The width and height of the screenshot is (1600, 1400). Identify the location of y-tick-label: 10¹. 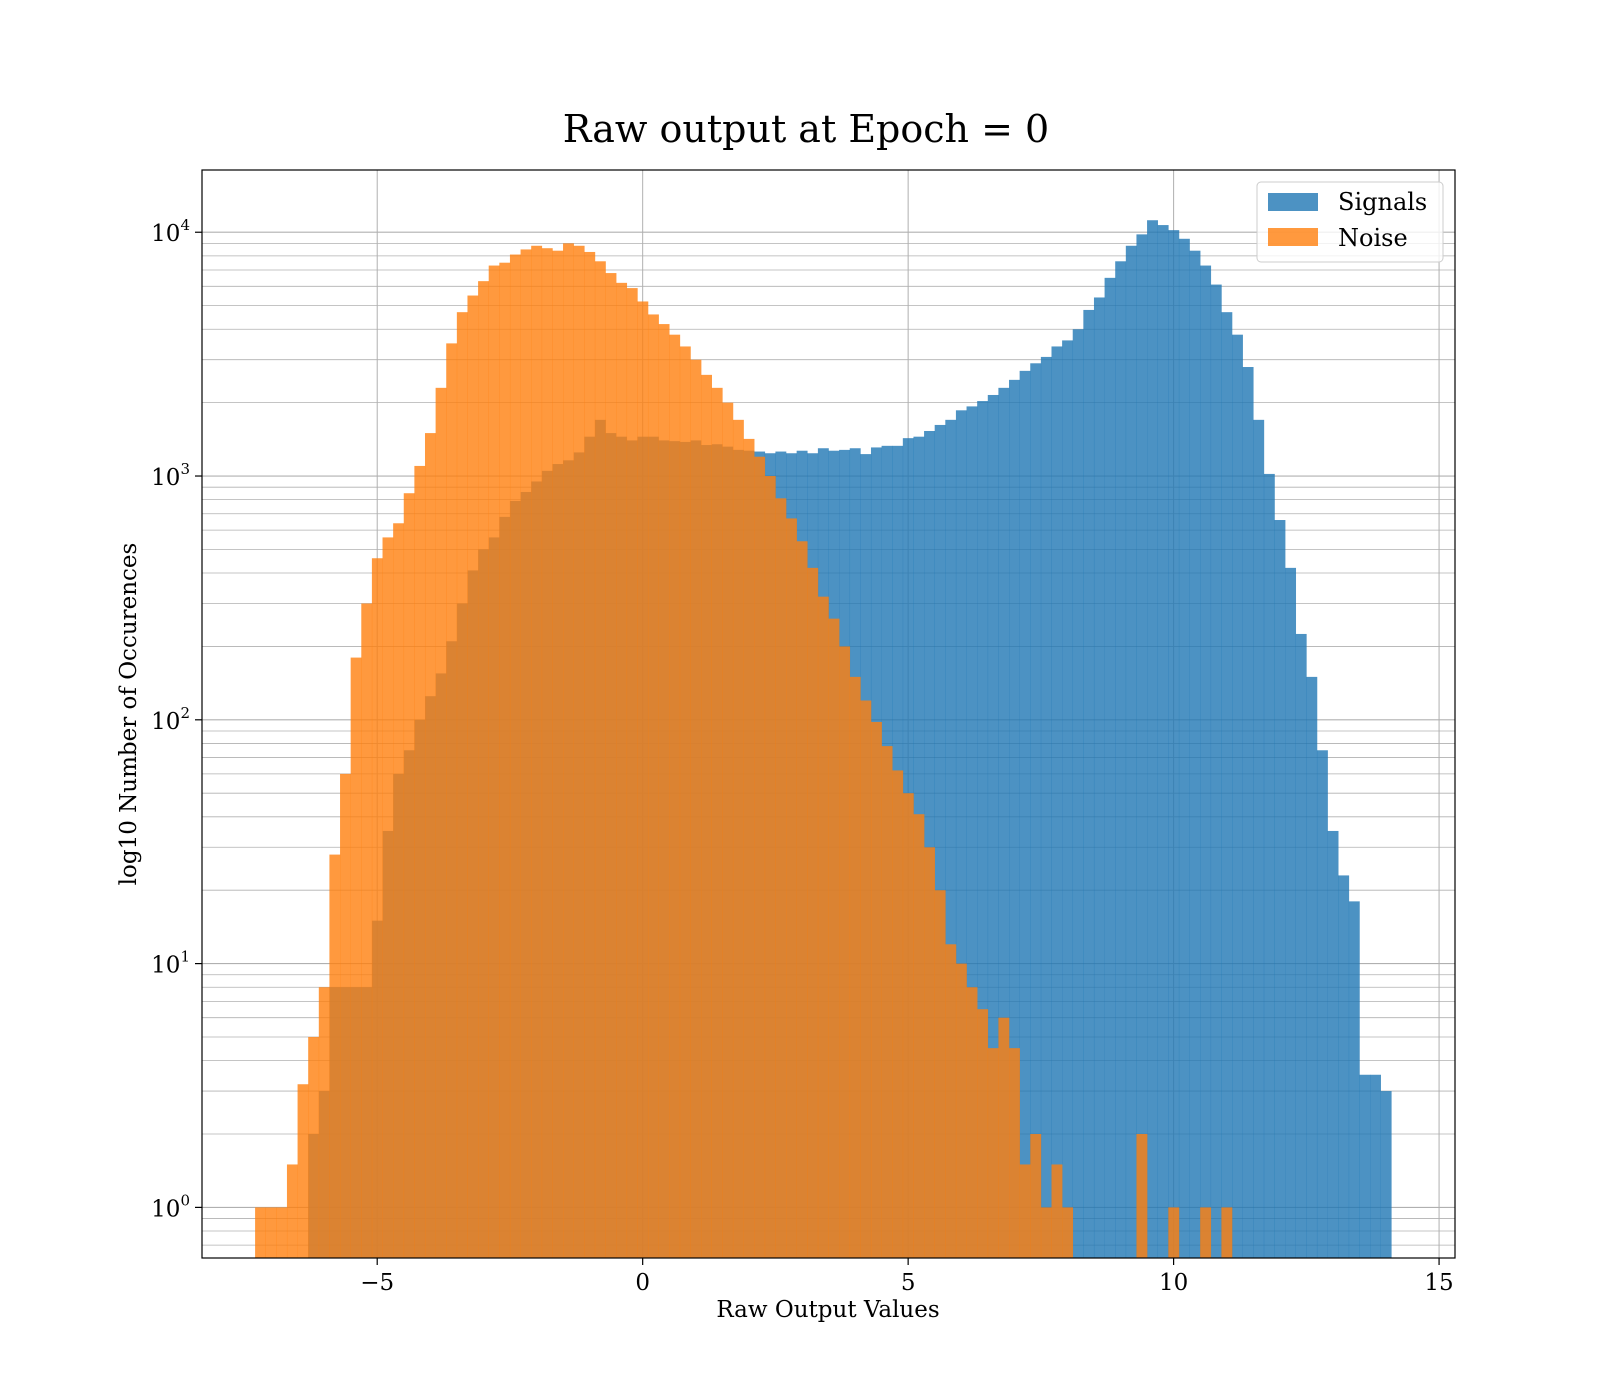
(170, 963).